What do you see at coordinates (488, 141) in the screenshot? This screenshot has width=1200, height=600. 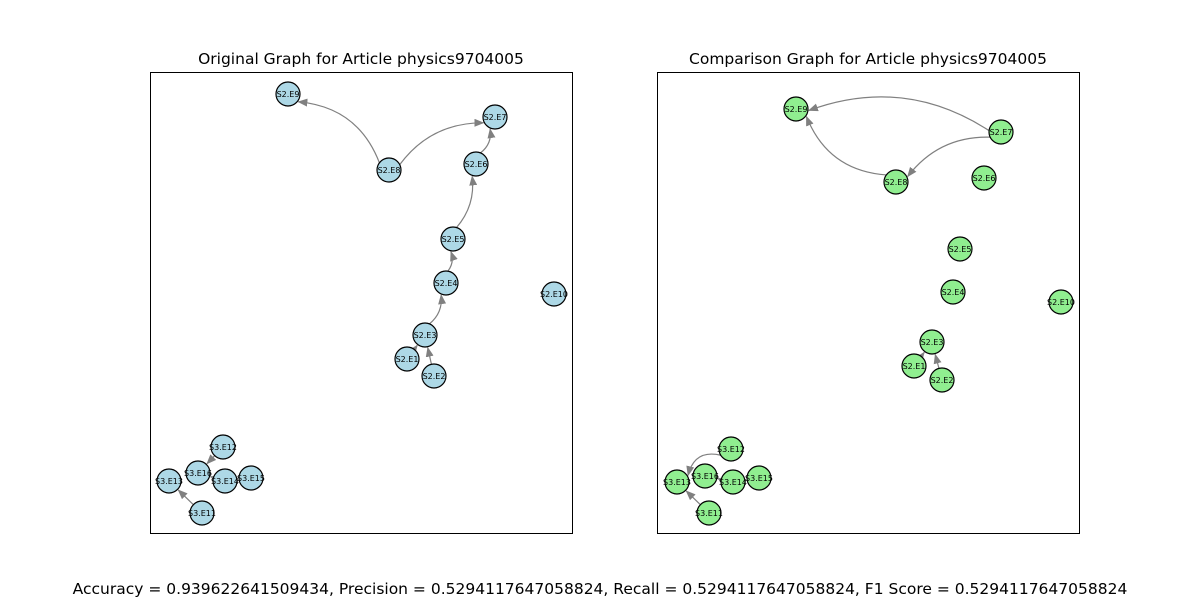 I see `edge-S2.E6-to-S2.E7` at bounding box center [488, 141].